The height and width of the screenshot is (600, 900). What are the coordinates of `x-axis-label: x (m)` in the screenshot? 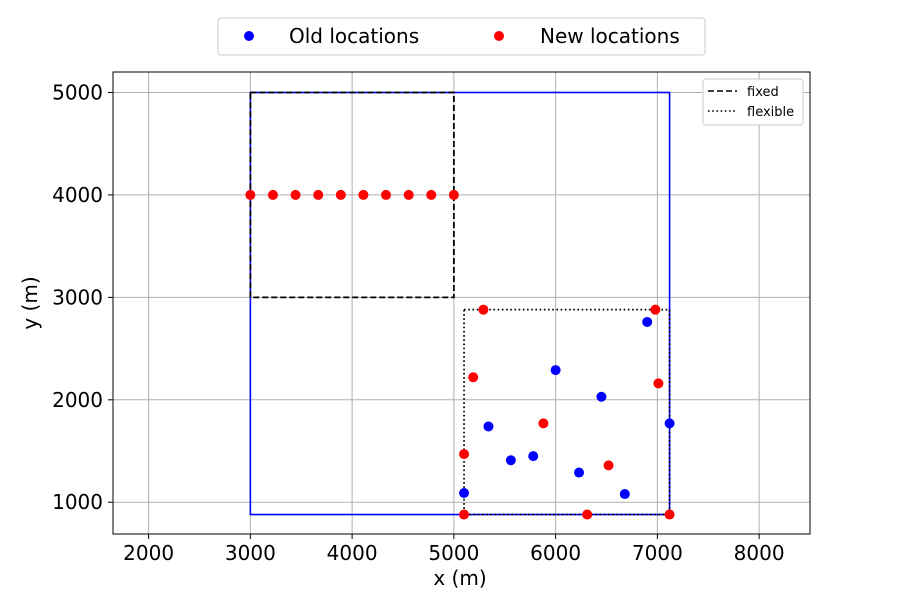 It's located at (459, 578).